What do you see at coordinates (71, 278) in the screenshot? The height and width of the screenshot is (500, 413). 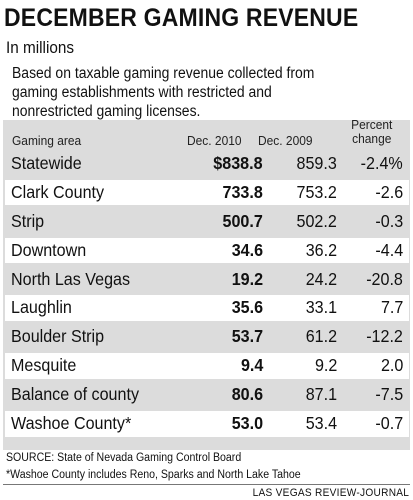 I see `area-cell: North Las Vegas` at bounding box center [71, 278].